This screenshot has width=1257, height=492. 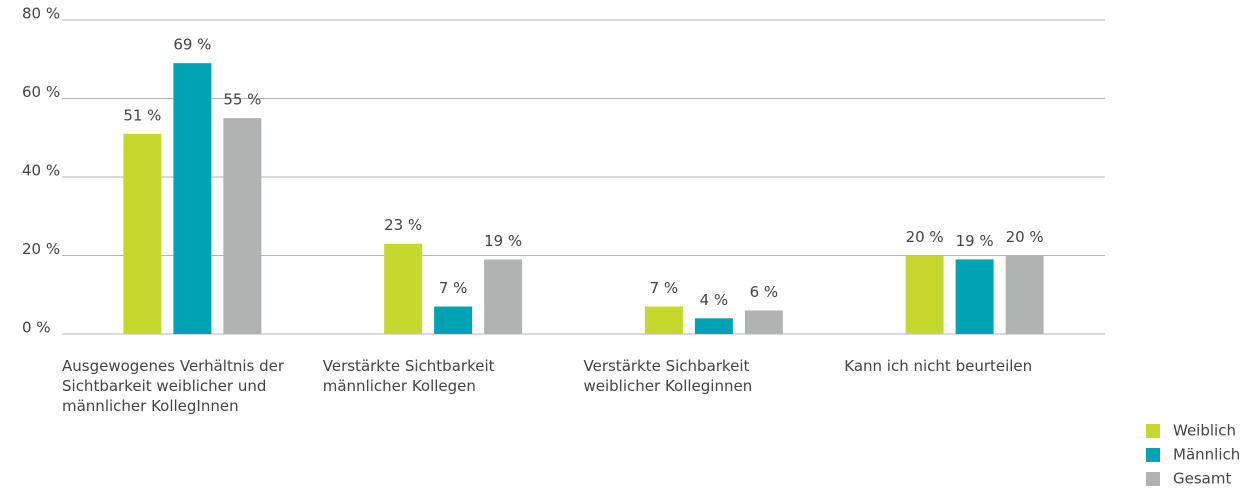 I want to click on value-label: 23 %, so click(x=403, y=225).